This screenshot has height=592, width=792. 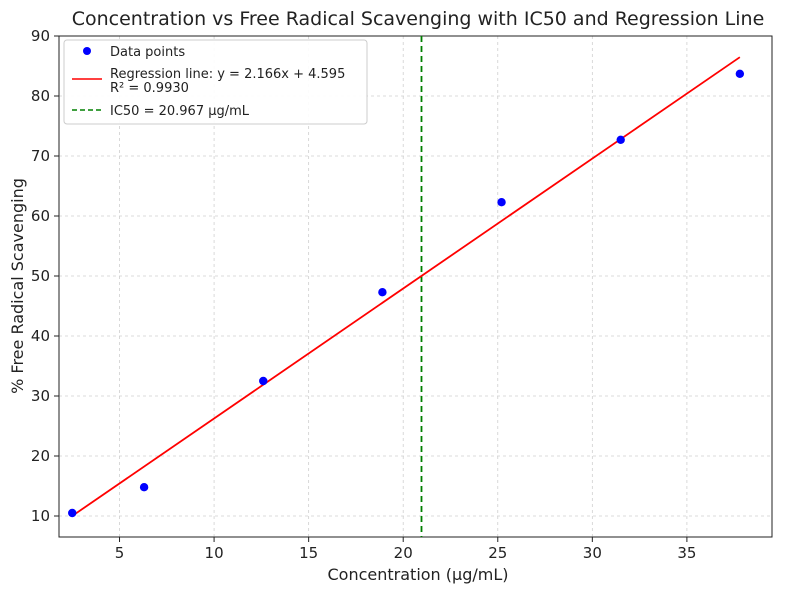 What do you see at coordinates (40, 96) in the screenshot?
I see `y-tick-label: 80` at bounding box center [40, 96].